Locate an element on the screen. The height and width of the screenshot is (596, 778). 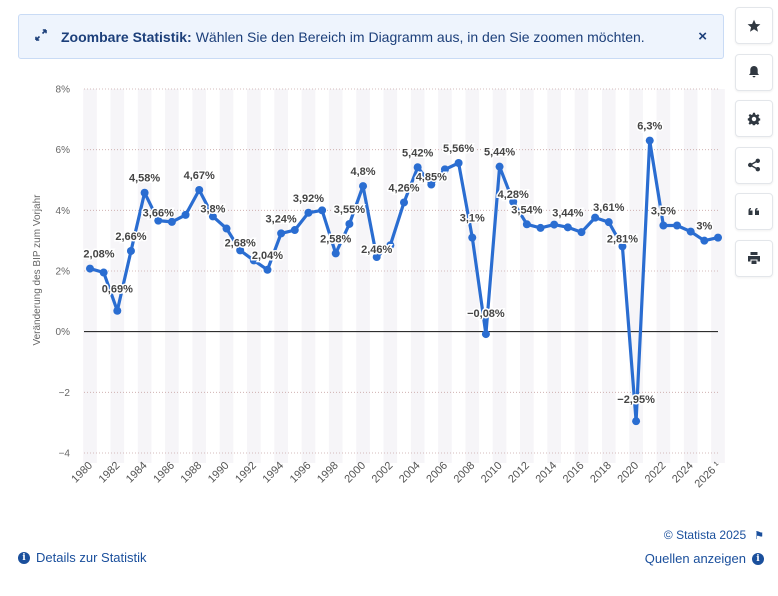
star-icon is located at coordinates (754, 25).